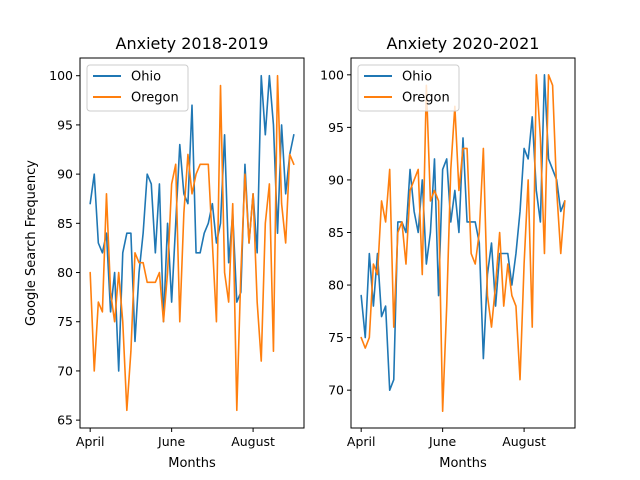 The image size is (640, 480). I want to click on chart-right-ytick-label: 80, so click(336, 285).